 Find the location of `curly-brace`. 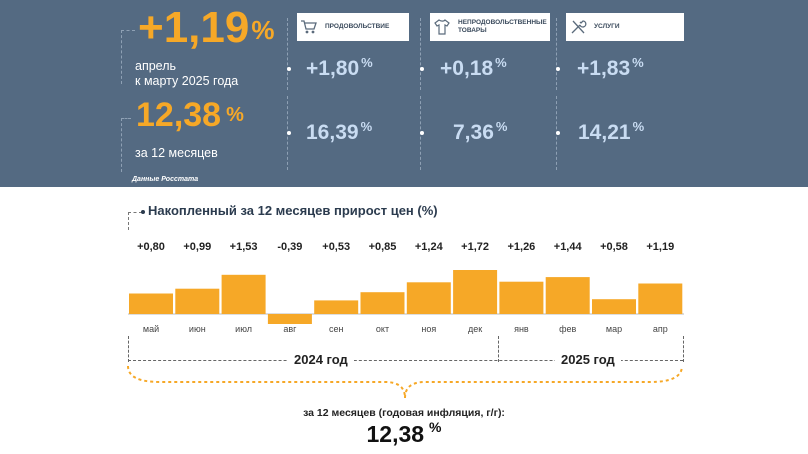

curly-brace is located at coordinates (405, 382).